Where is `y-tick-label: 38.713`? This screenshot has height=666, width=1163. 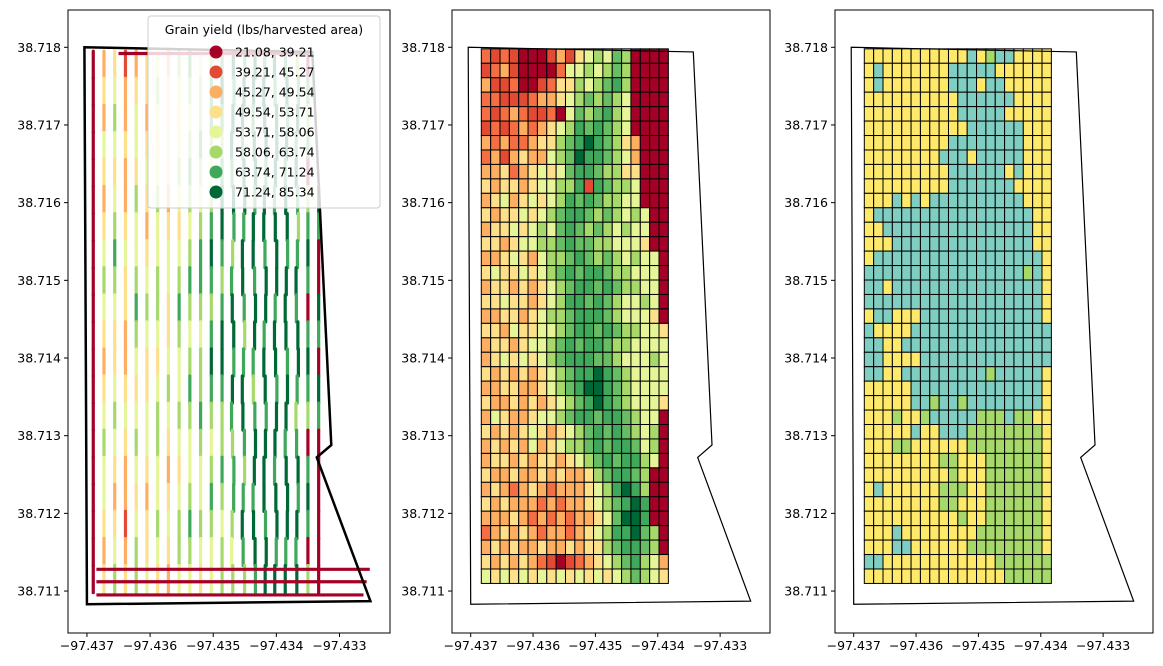 y-tick-label: 38.713 is located at coordinates (39, 435).